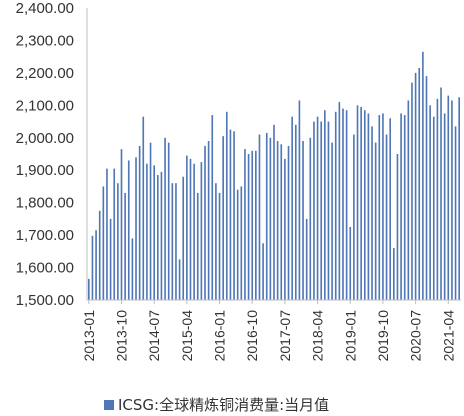 The height and width of the screenshot is (416, 464). What do you see at coordinates (45, 105) in the screenshot?
I see `y-tick-label: 2,100.00` at bounding box center [45, 105].